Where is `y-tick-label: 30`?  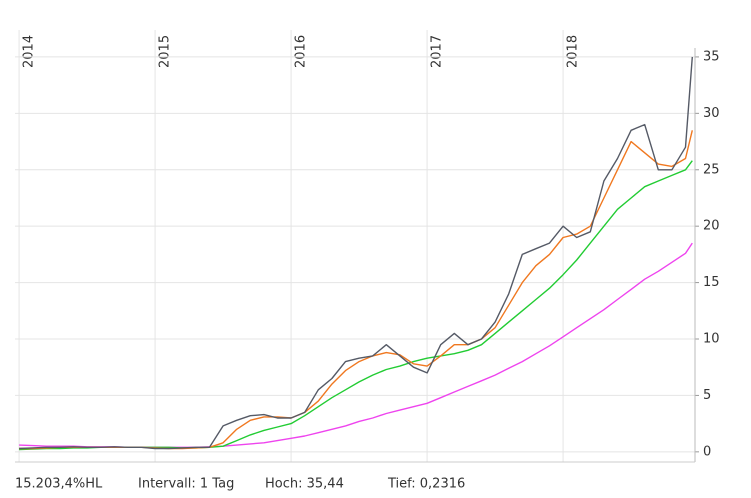
y-tick-label: 30 is located at coordinates (711, 113).